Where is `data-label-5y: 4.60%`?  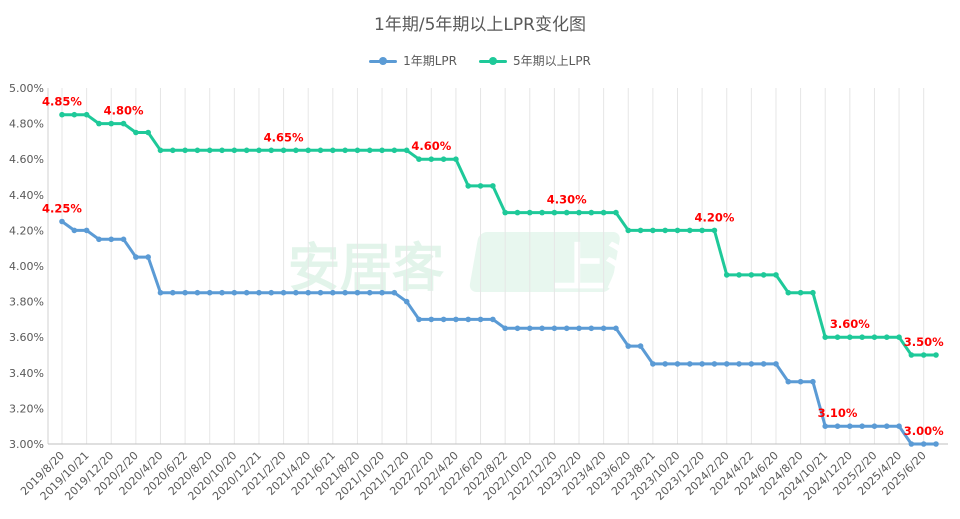 data-label-5y: 4.60% is located at coordinates (431, 146).